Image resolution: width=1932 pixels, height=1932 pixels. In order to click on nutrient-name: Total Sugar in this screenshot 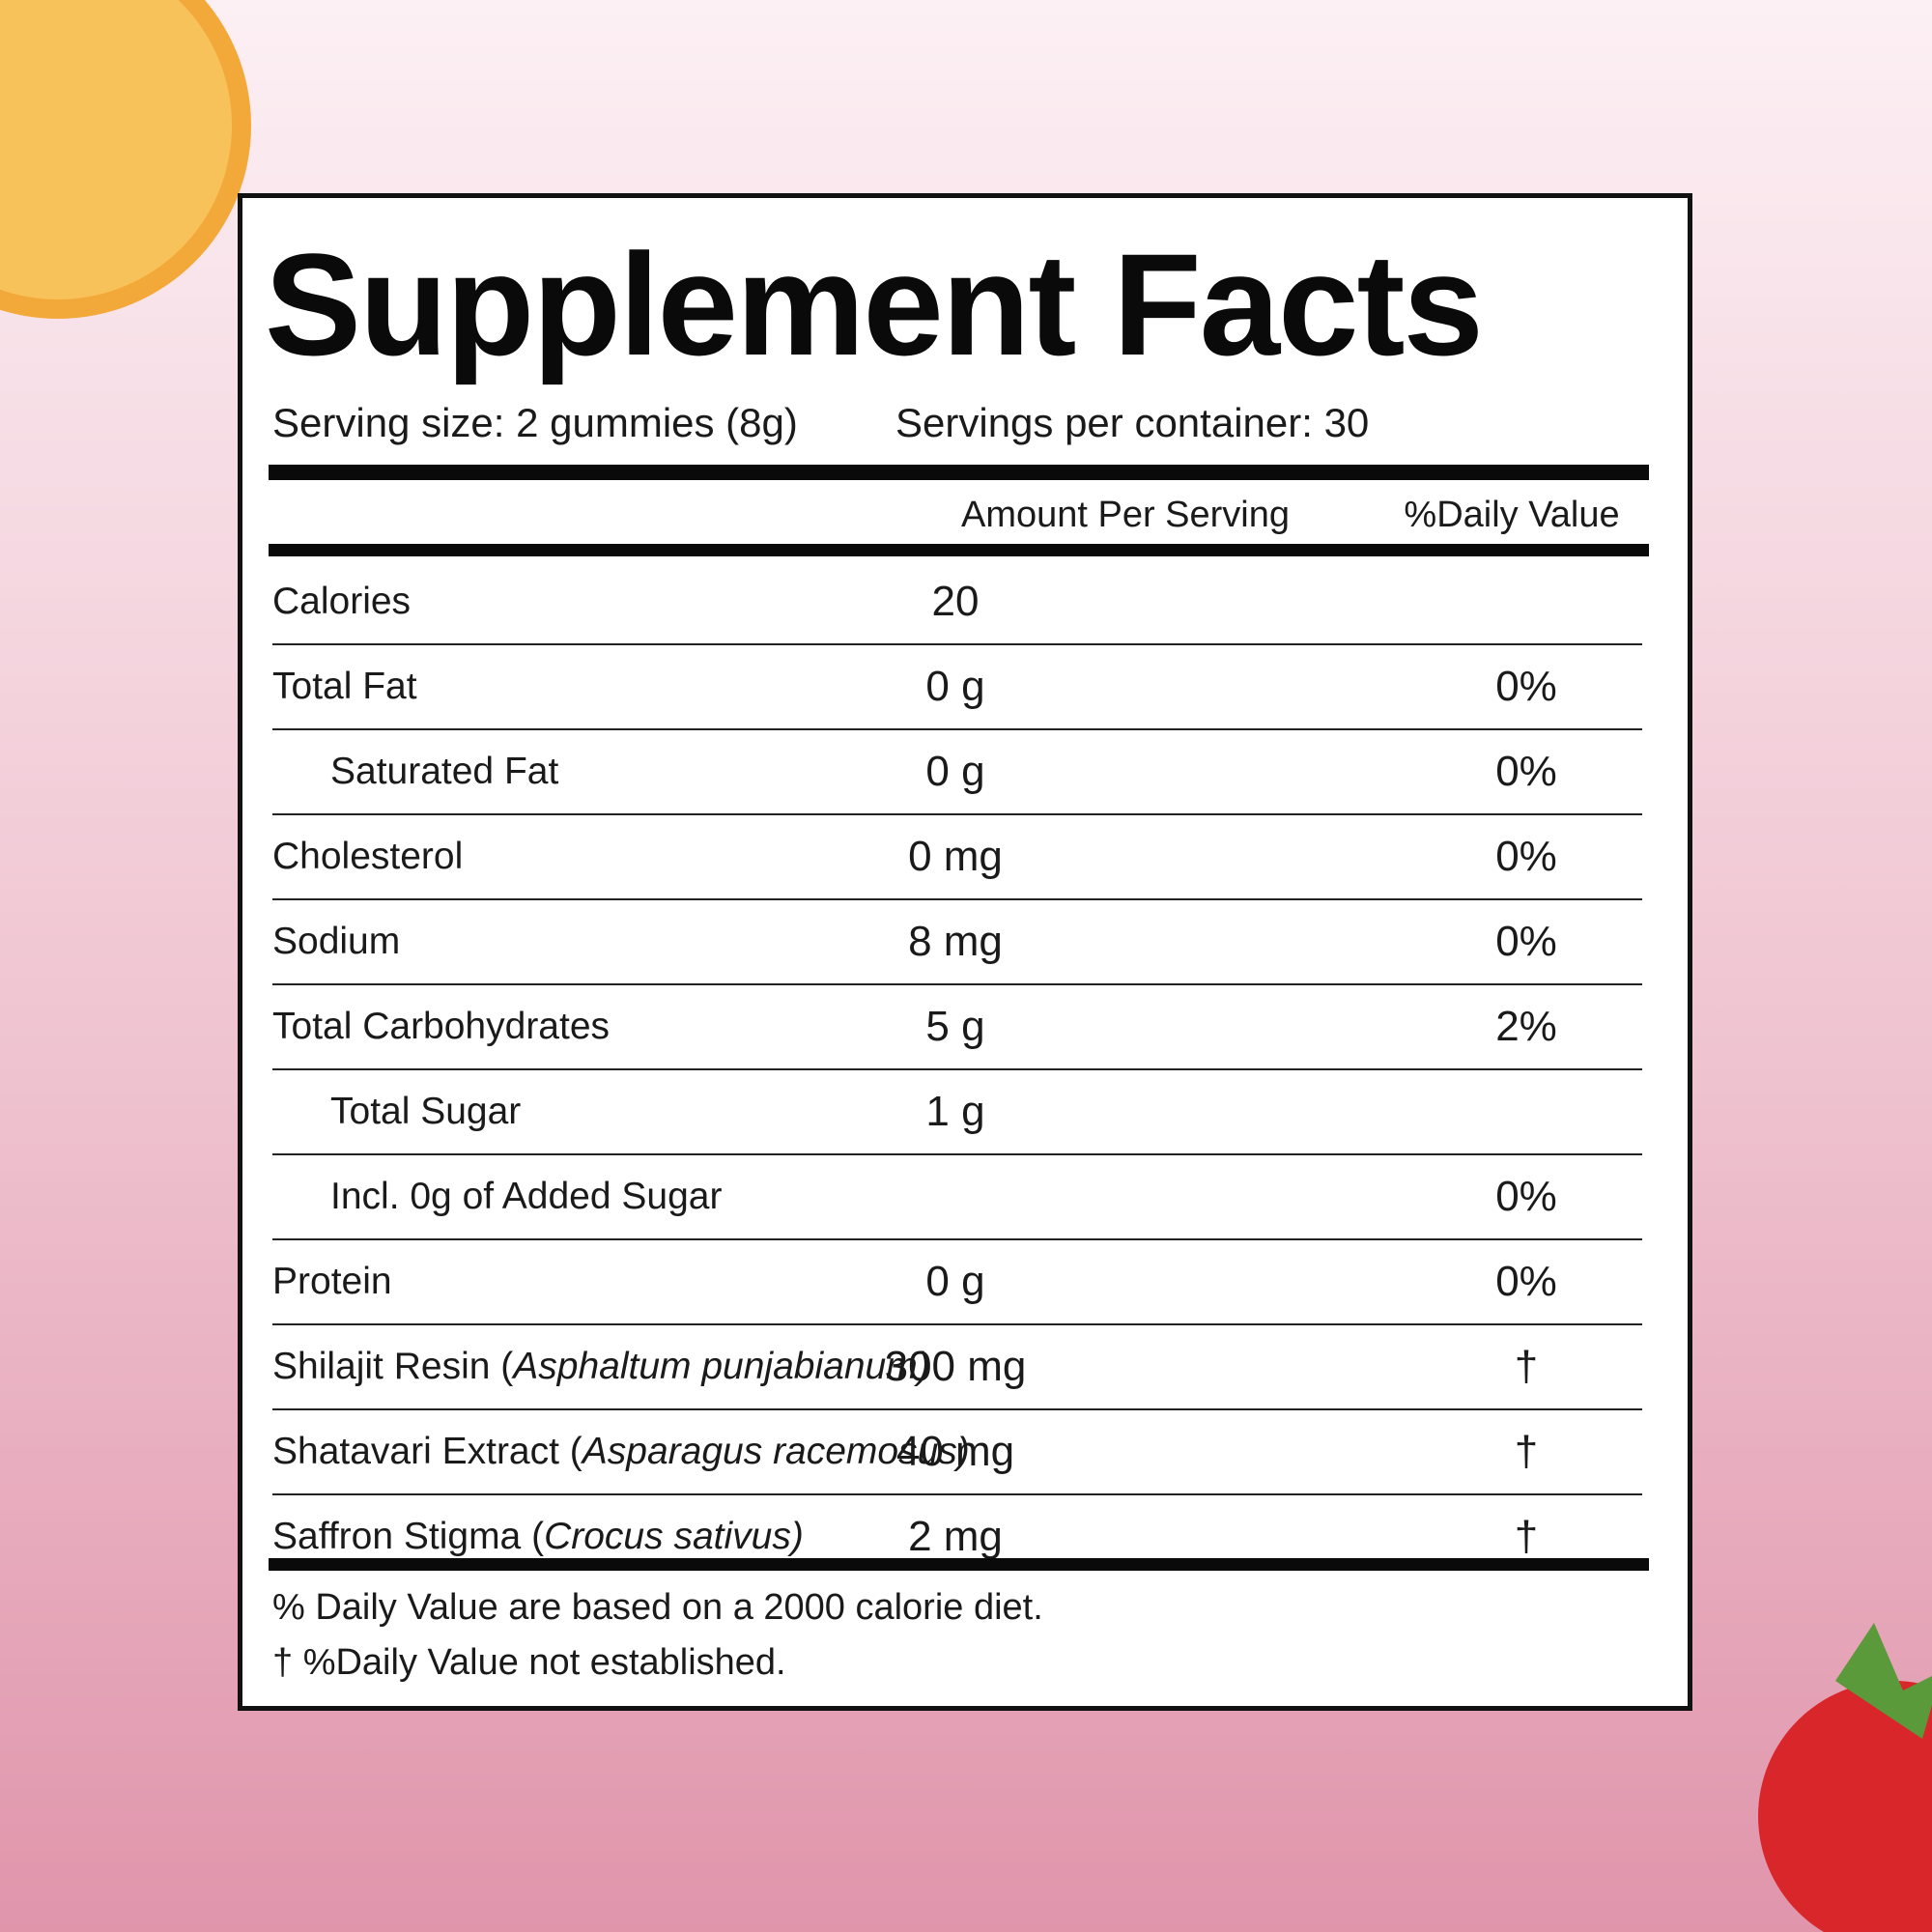, I will do `click(425, 1112)`.